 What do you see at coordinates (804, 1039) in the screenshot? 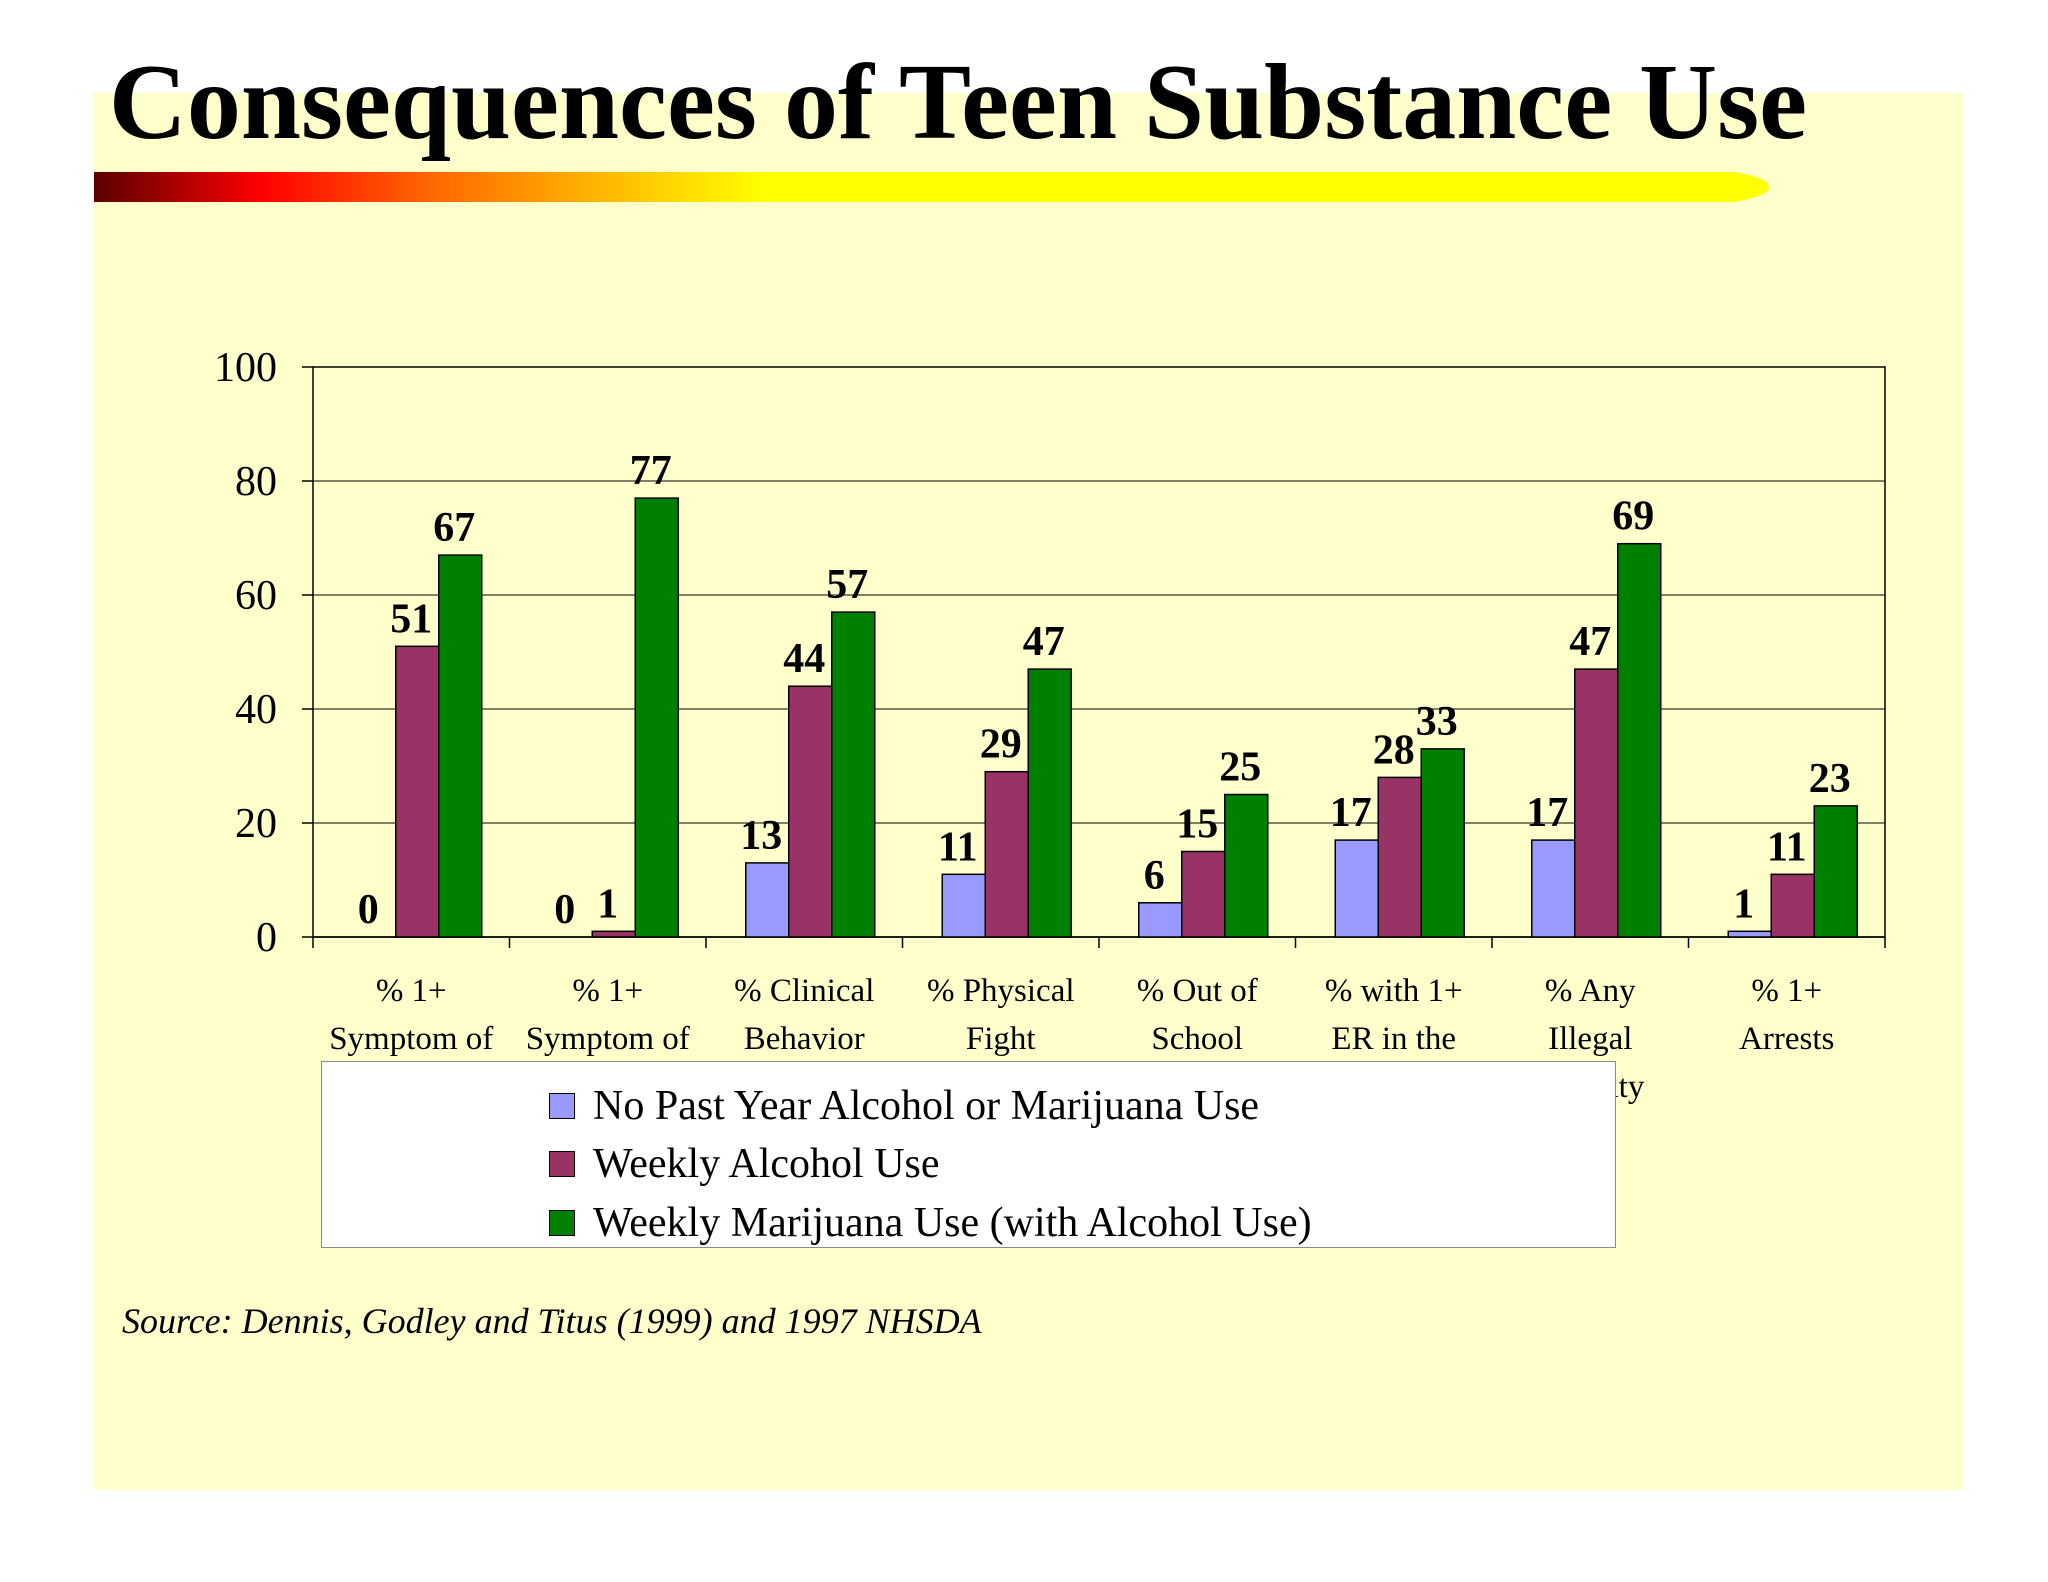
I see `x-category-label-line: Behavior` at bounding box center [804, 1039].